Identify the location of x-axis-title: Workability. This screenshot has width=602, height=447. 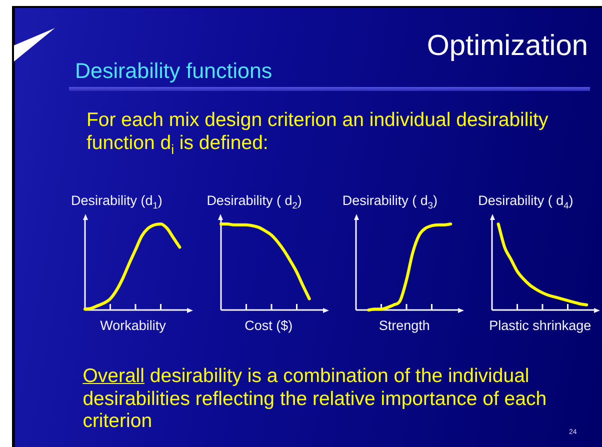
(133, 325).